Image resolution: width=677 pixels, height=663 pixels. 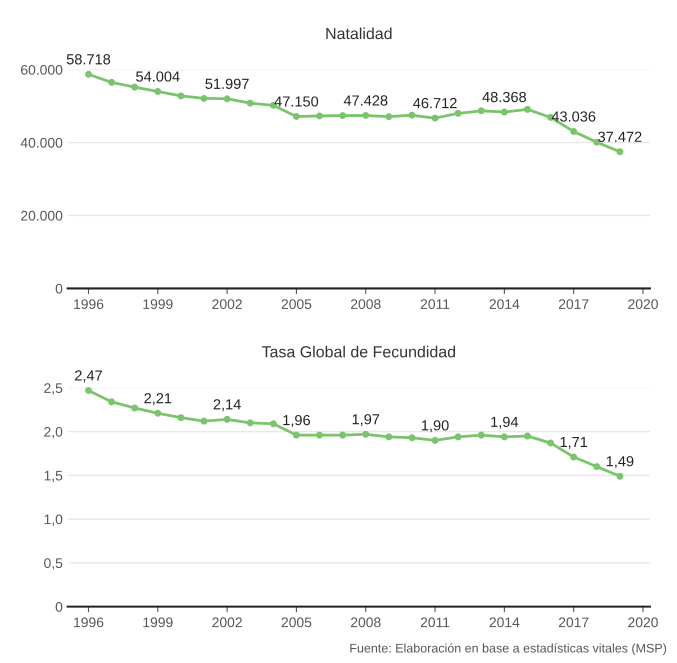 What do you see at coordinates (53, 476) in the screenshot?
I see `y-tick-label: 1,5` at bounding box center [53, 476].